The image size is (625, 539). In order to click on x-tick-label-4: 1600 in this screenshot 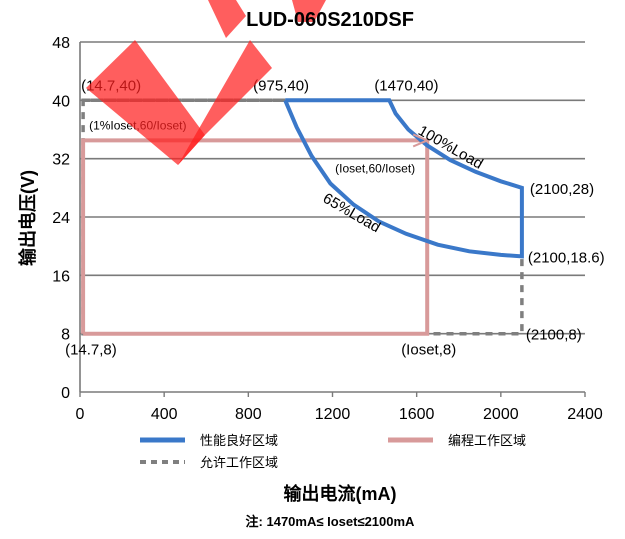, I will do `click(417, 414)`.